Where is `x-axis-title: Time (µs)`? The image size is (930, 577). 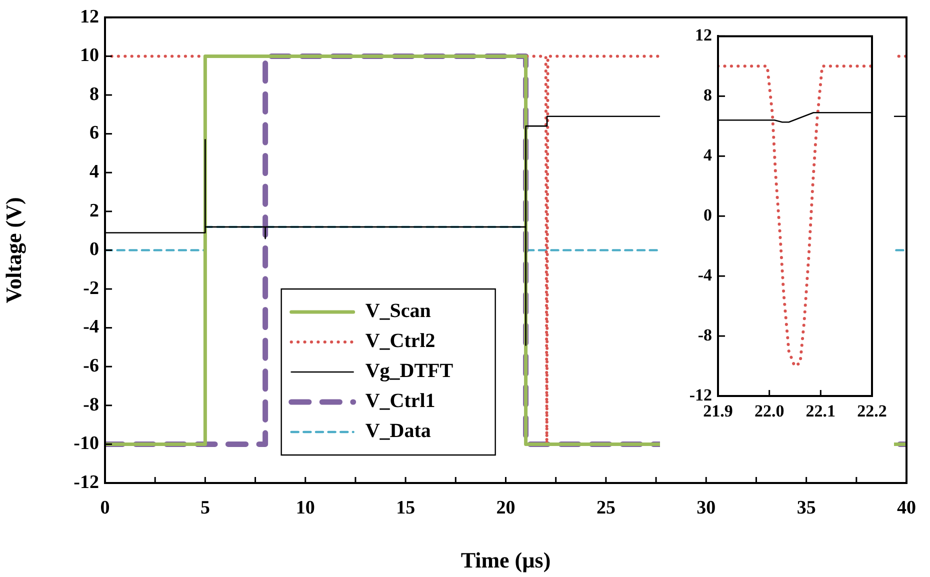 x-axis-title: Time (µs) is located at coordinates (505, 559).